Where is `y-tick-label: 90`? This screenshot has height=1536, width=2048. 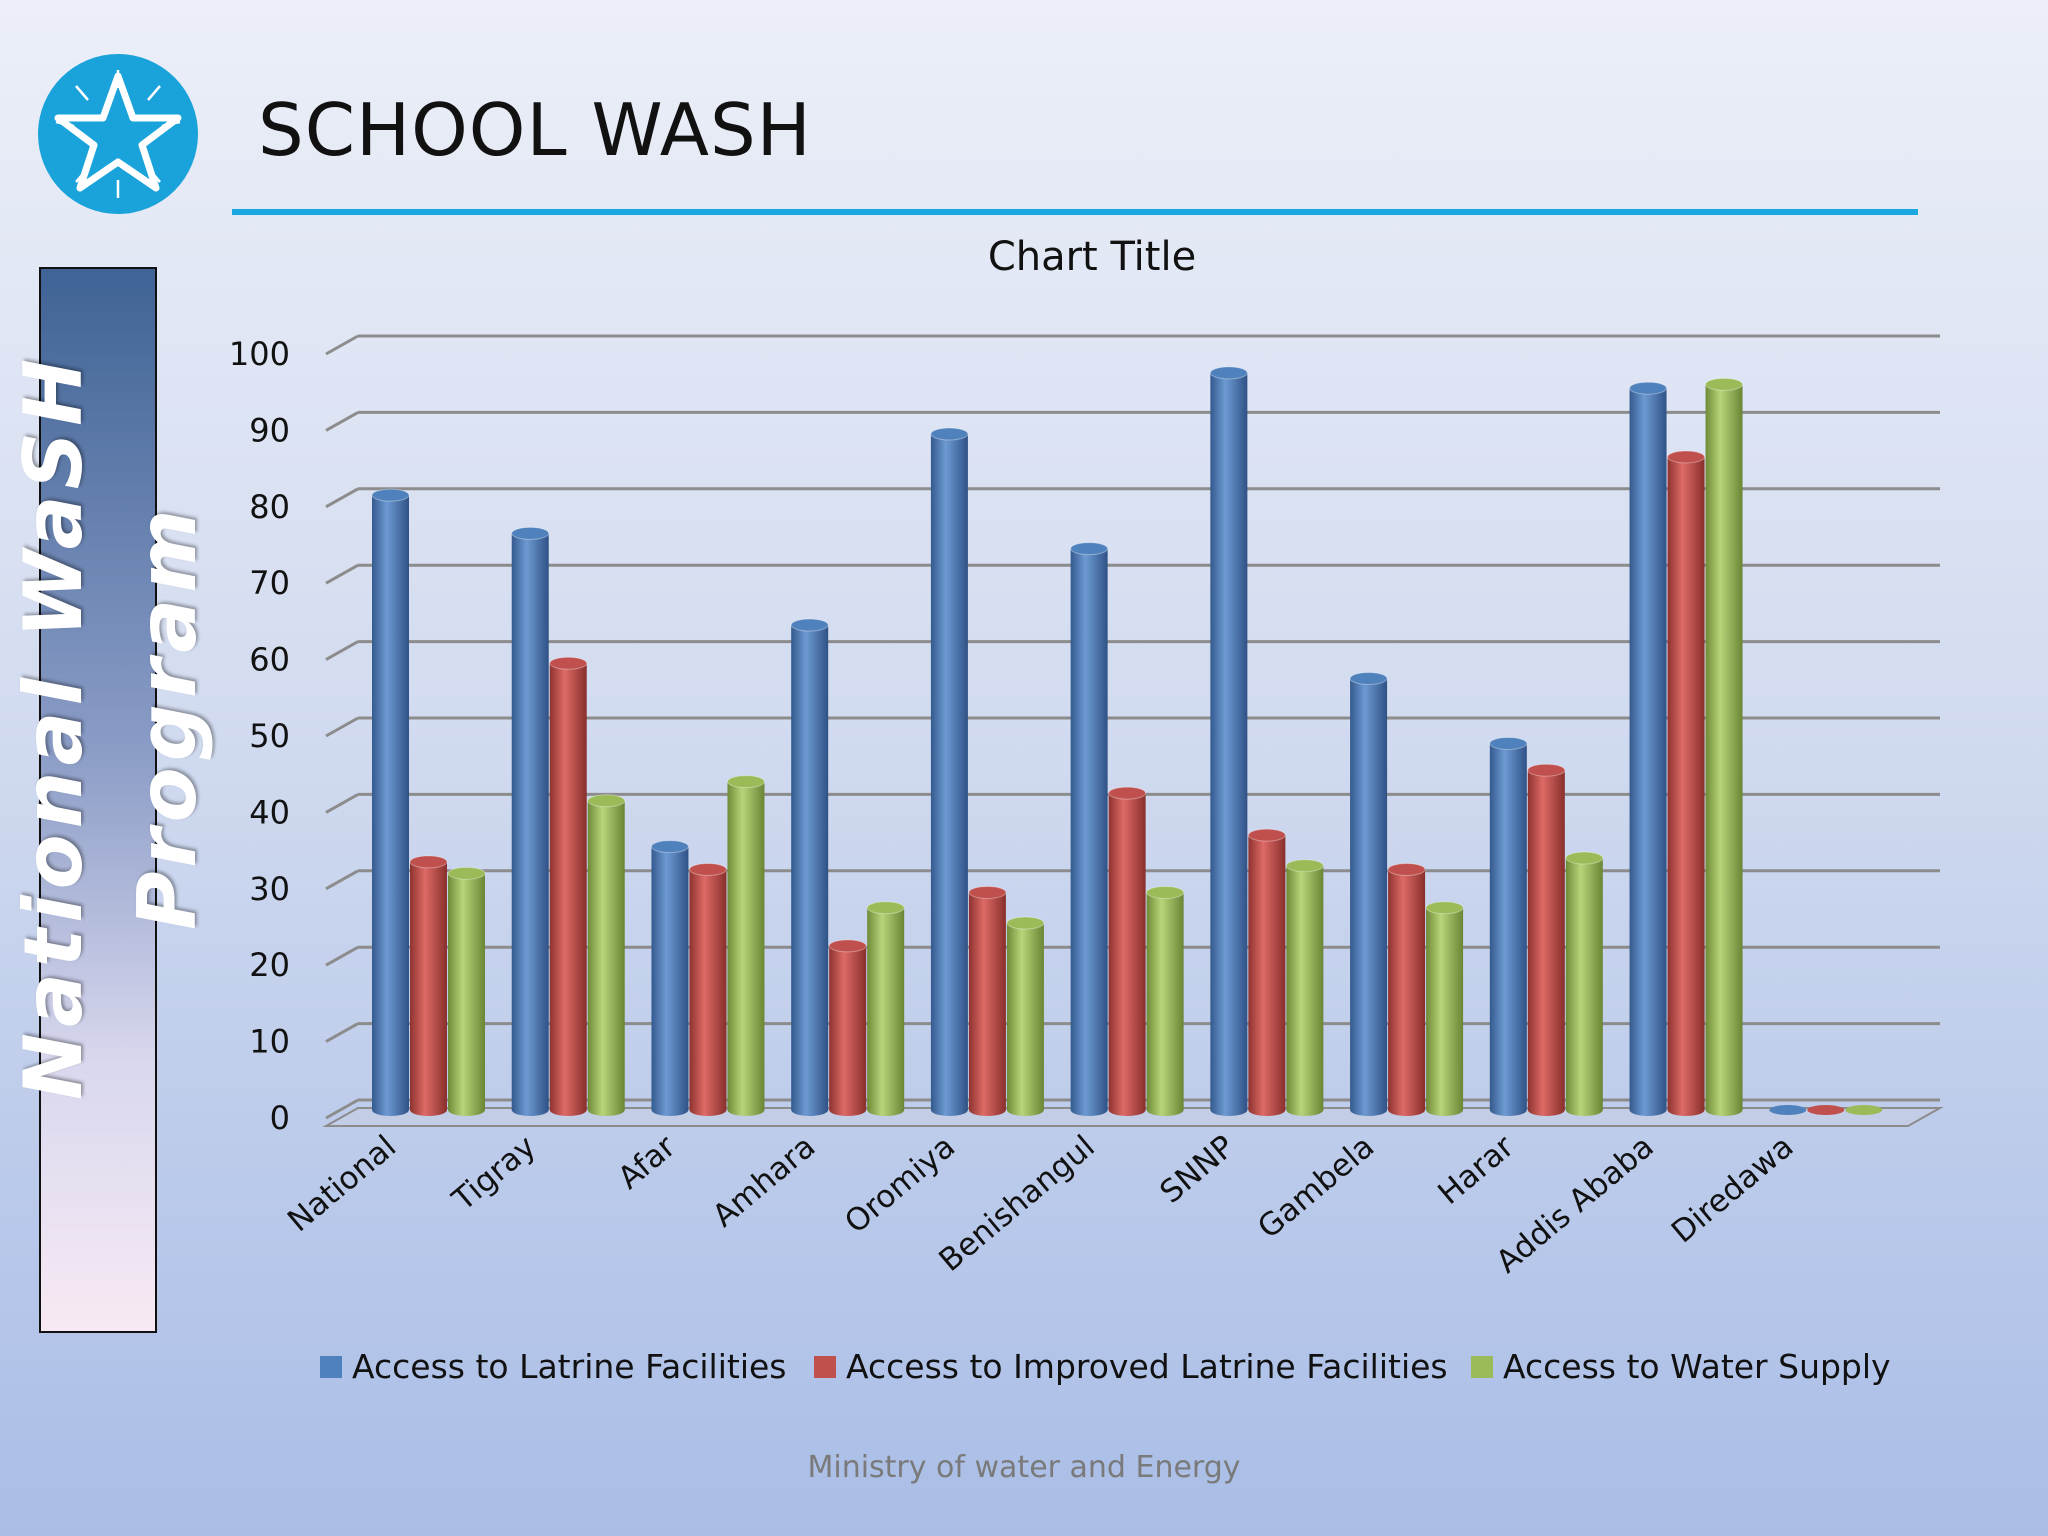
y-tick-label: 90 is located at coordinates (269, 430).